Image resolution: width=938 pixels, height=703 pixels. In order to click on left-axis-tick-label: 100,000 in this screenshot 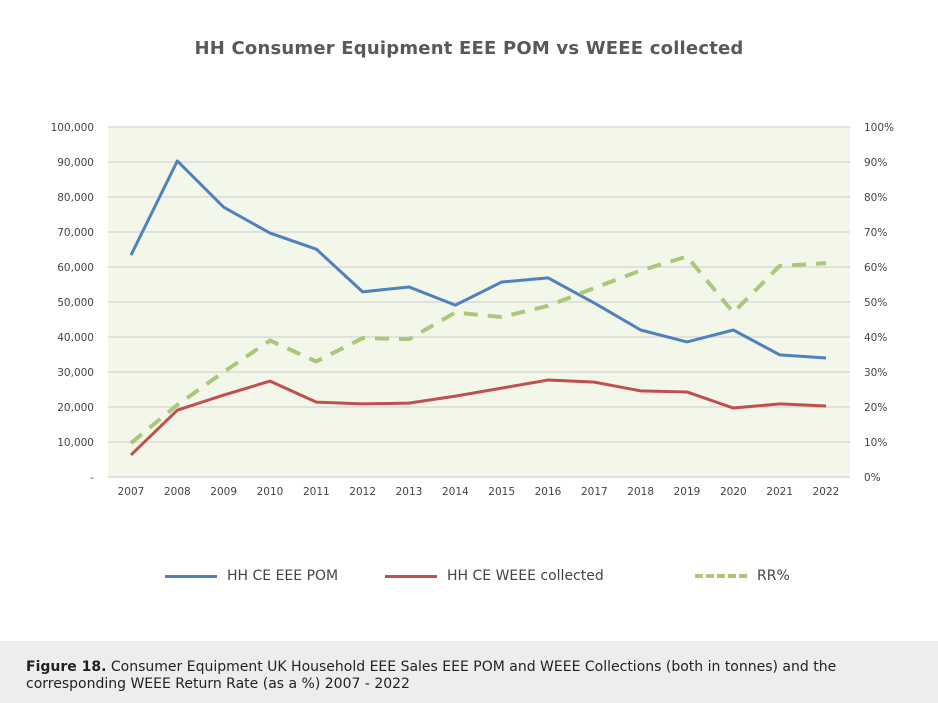, I will do `click(72, 128)`.